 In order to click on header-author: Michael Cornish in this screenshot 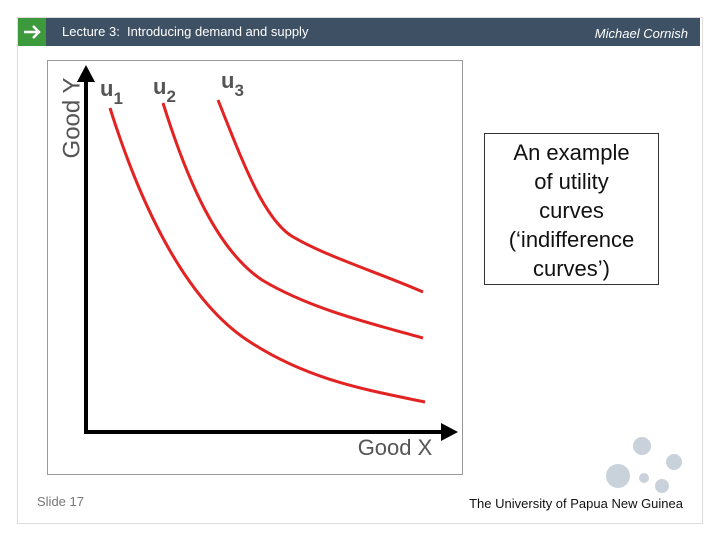, I will do `click(641, 33)`.